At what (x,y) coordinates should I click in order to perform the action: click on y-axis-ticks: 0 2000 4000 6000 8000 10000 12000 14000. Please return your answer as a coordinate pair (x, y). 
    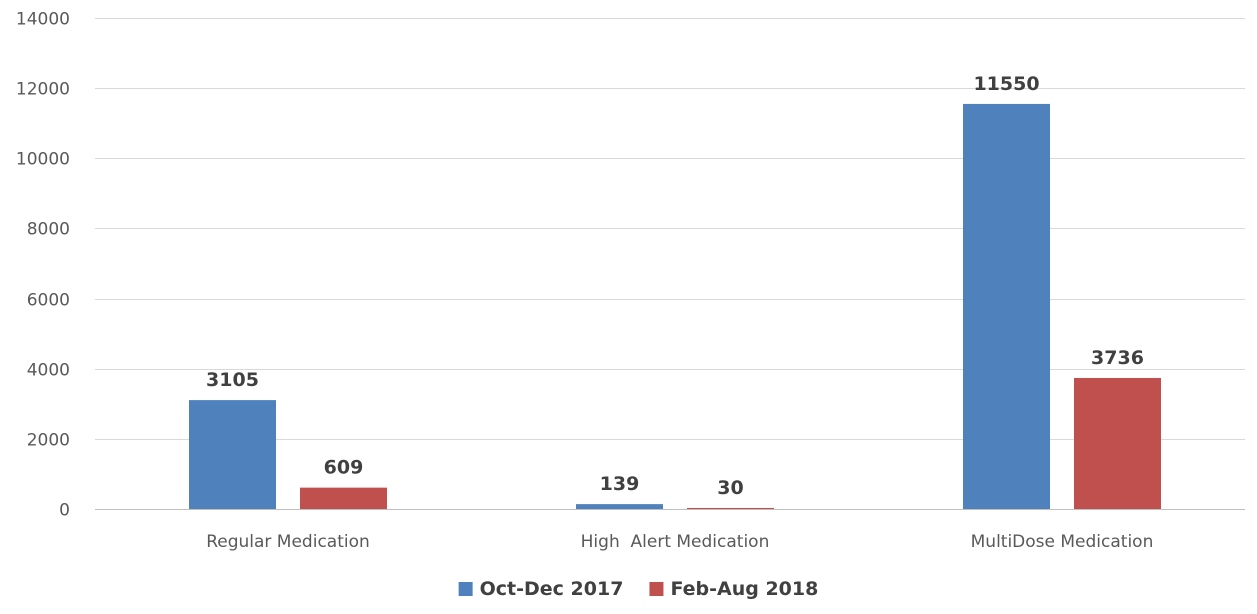
    Looking at the image, I should click on (43, 265).